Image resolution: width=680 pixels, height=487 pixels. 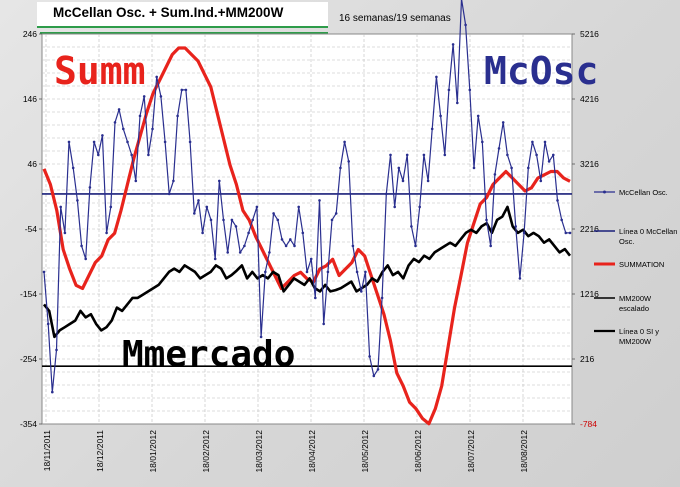 I want to click on chart-title: McCellan Osc. + Sum.Ind.+MM200W, so click(x=168, y=12).